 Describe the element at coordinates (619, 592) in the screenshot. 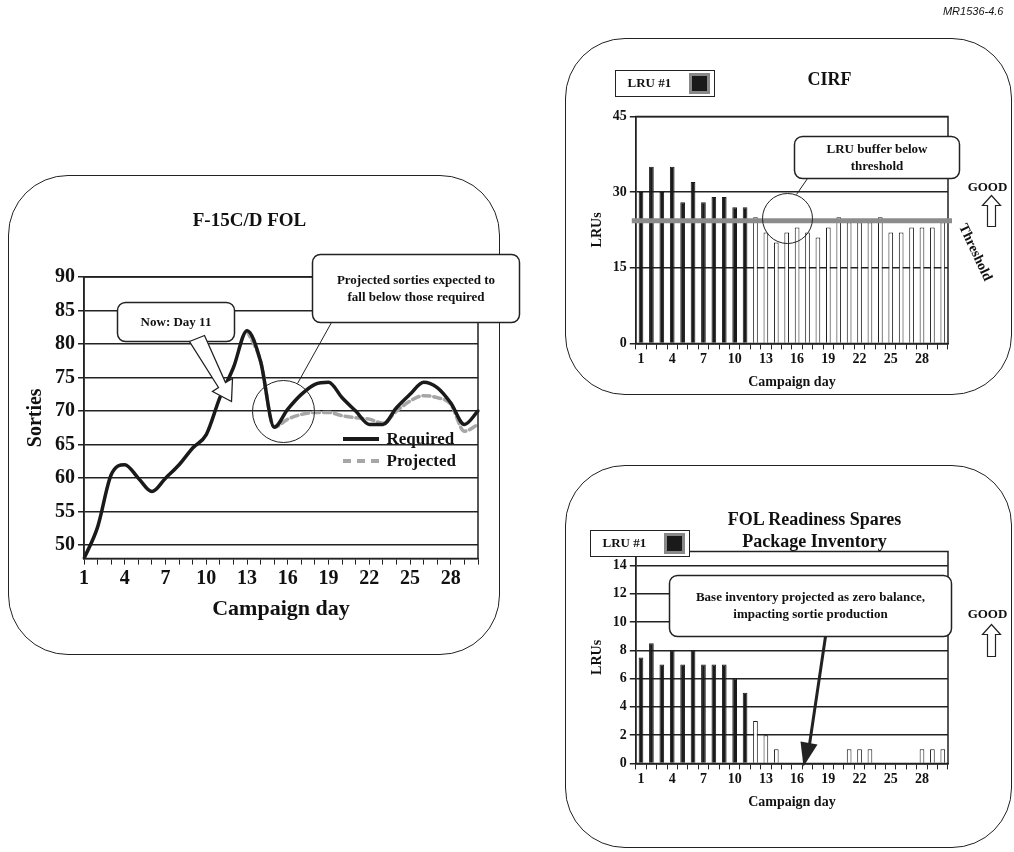

I see `y-tick-label: 12` at that location.